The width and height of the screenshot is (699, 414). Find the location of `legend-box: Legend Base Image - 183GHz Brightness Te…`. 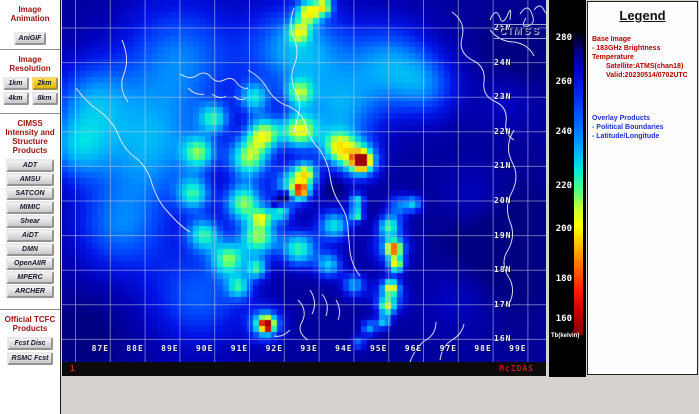

legend-box: Legend Base Image - 183GHz Brightness Te… is located at coordinates (642, 188).